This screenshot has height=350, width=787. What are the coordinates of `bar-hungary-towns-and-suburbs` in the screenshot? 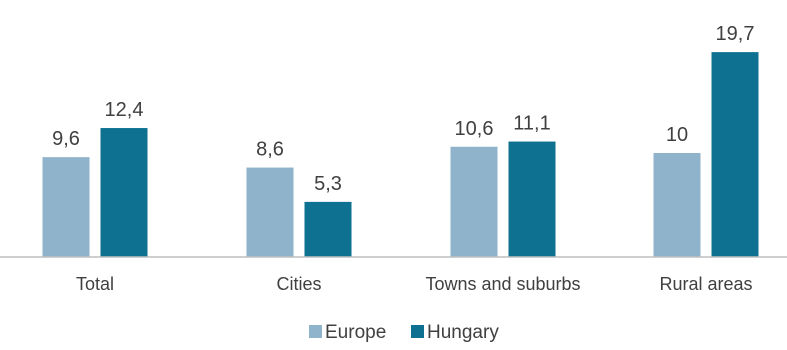 It's located at (532, 199).